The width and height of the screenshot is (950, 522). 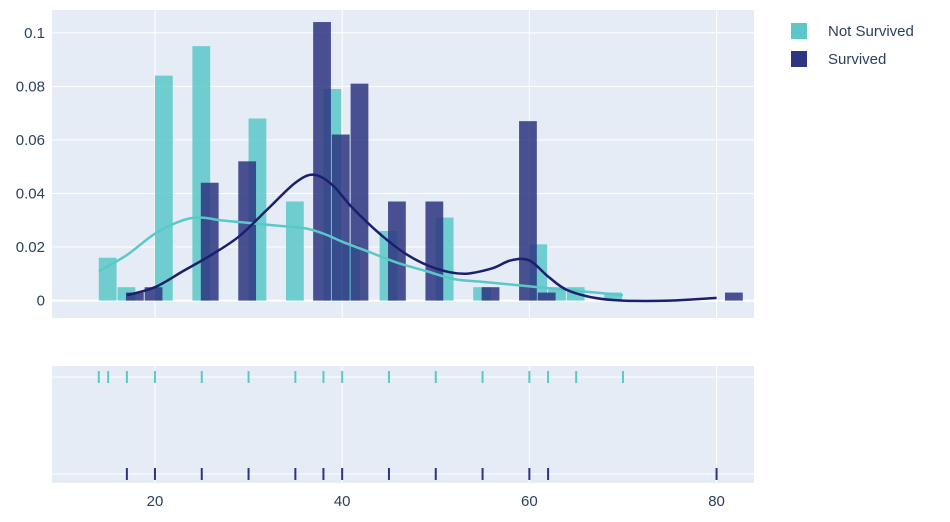 What do you see at coordinates (41, 301) in the screenshot?
I see `y-tick-label: 0` at bounding box center [41, 301].